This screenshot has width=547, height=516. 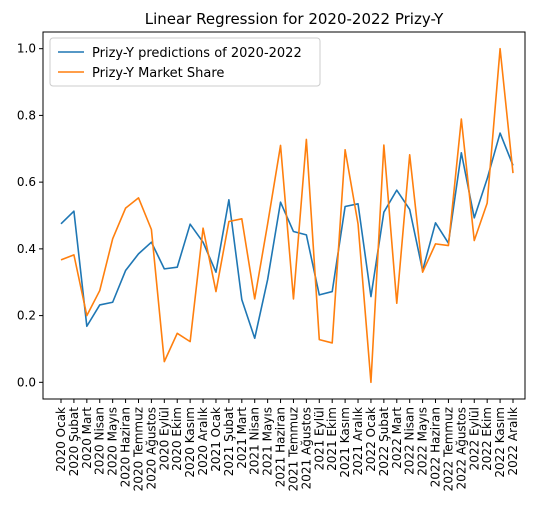 I want to click on y-tick-label: 0.8, so click(x=26, y=115).